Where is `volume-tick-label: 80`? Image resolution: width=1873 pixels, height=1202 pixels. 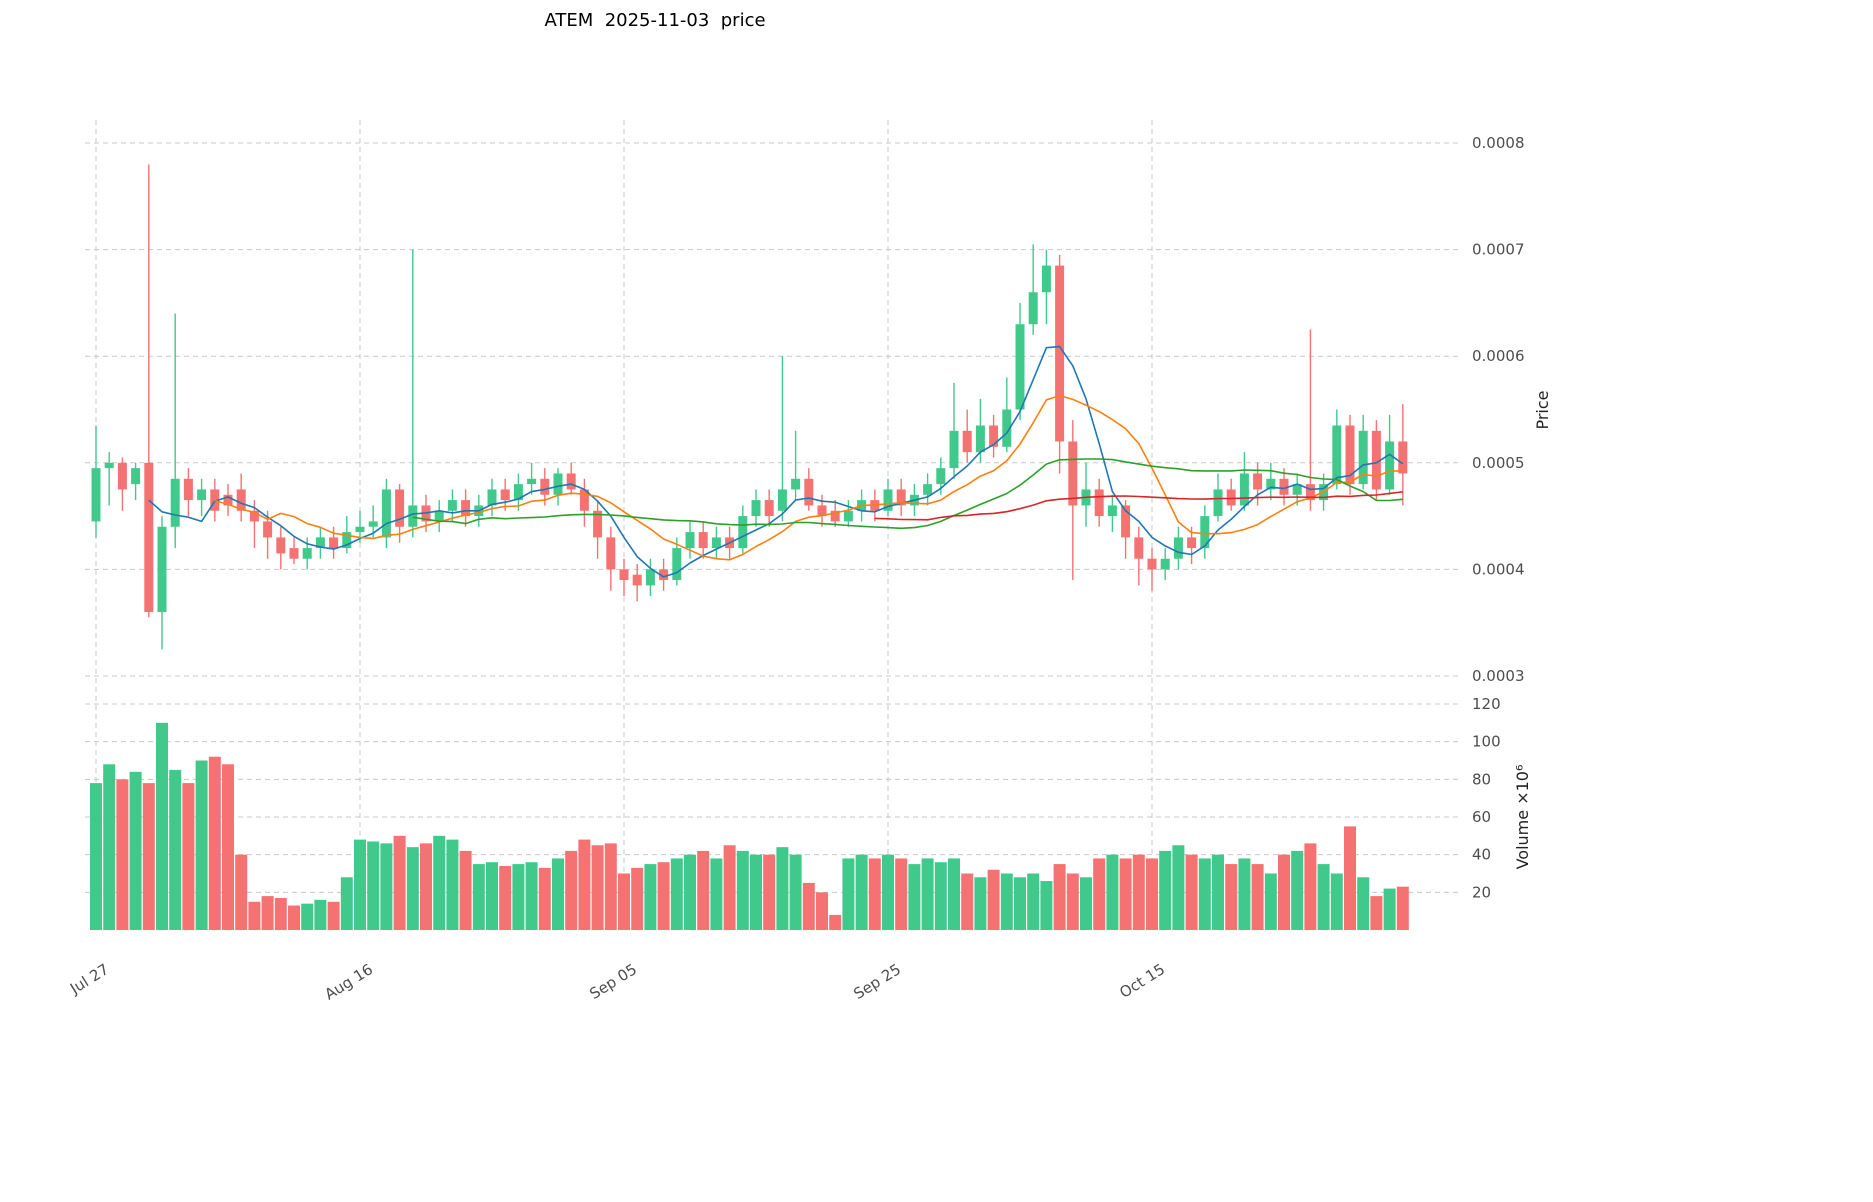
volume-tick-label: 80 is located at coordinates (1481, 779).